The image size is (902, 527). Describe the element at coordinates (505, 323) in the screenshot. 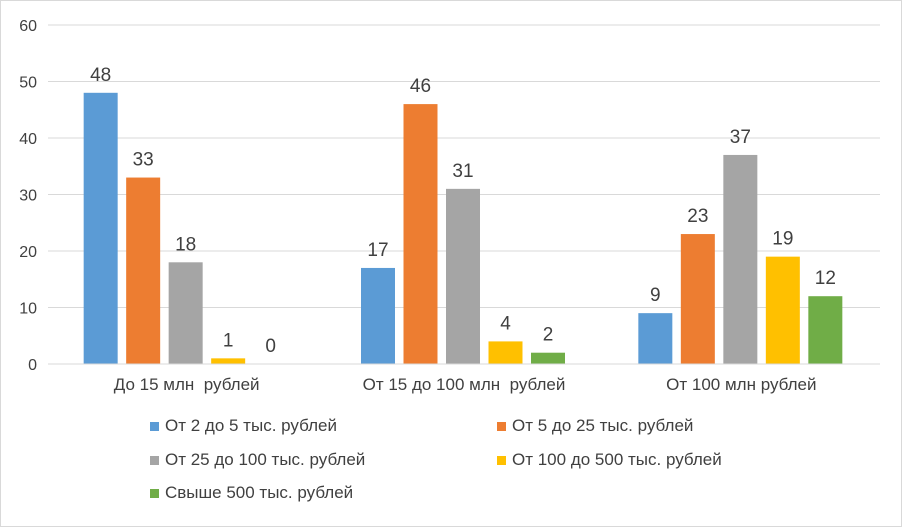

I see `data-label: 4` at that location.